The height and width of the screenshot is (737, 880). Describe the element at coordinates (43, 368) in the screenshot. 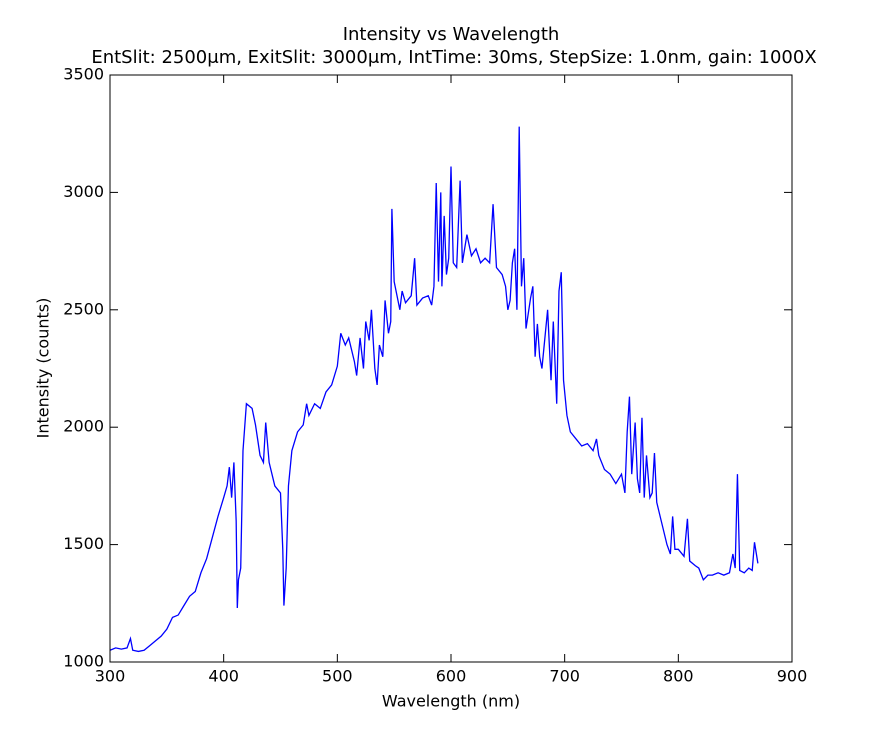

I see `y-axis-label: Intensity (counts)` at that location.